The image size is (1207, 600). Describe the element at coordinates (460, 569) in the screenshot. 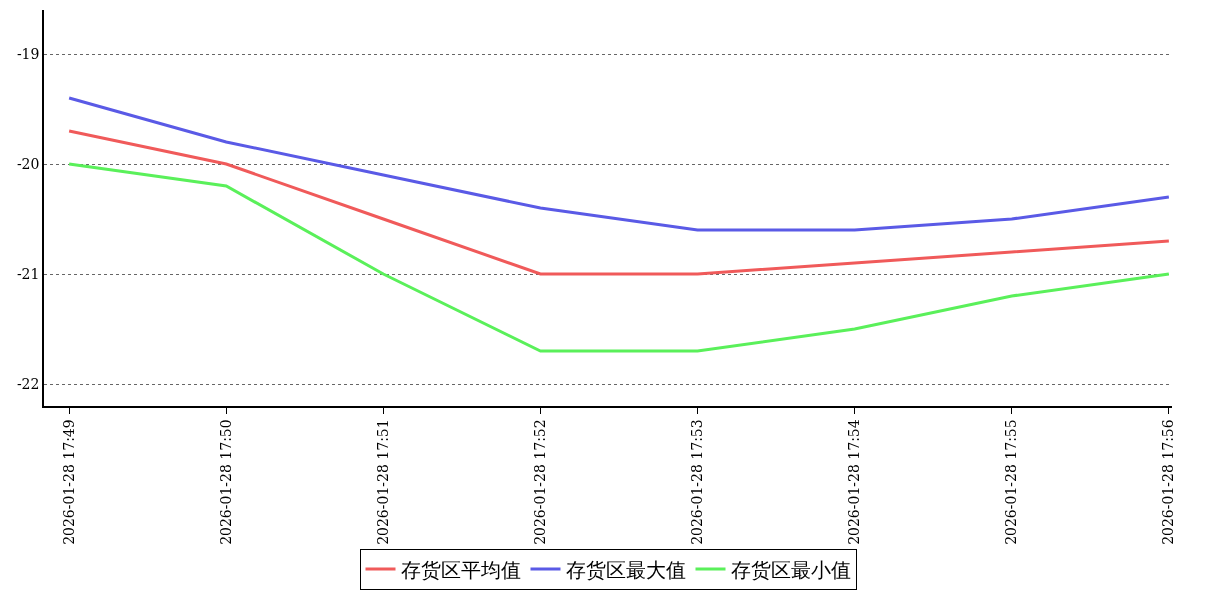

I see `legend-label: 存货区平均值` at that location.